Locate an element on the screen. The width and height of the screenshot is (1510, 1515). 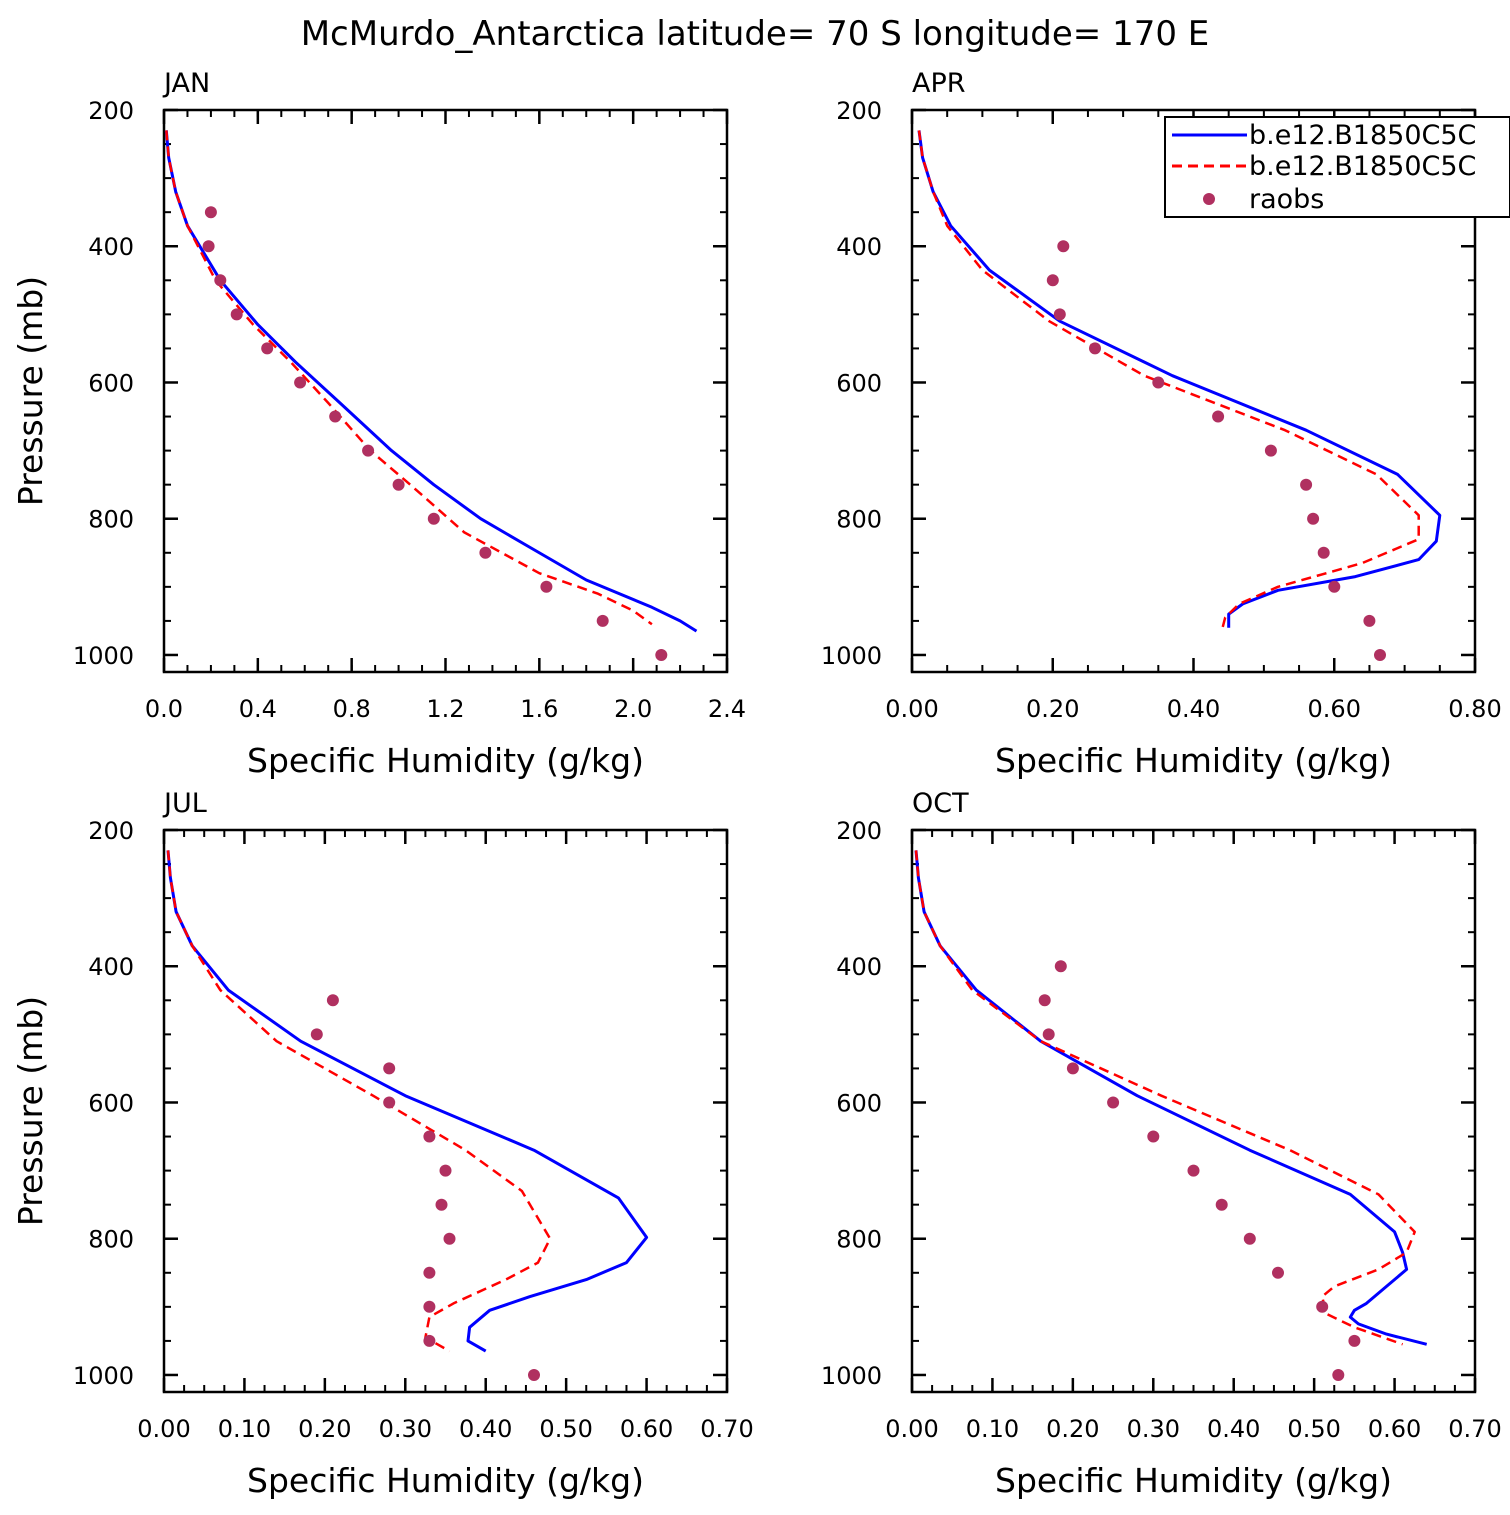
x-axis-label: Specific Humidity (g/kg) is located at coordinates (1193, 1480).